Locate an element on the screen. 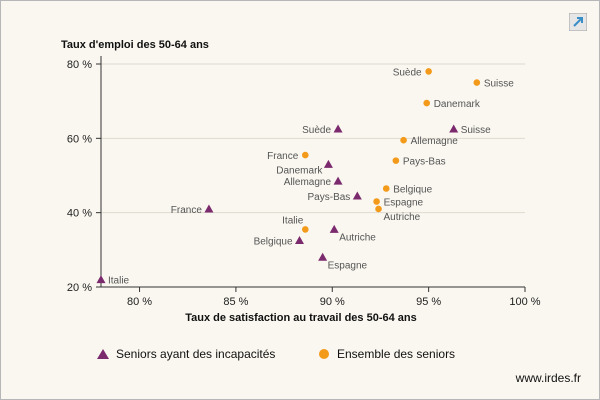 This screenshot has width=600, height=400. legend-item-series-2: Ensemble des seniors is located at coordinates (386, 354).